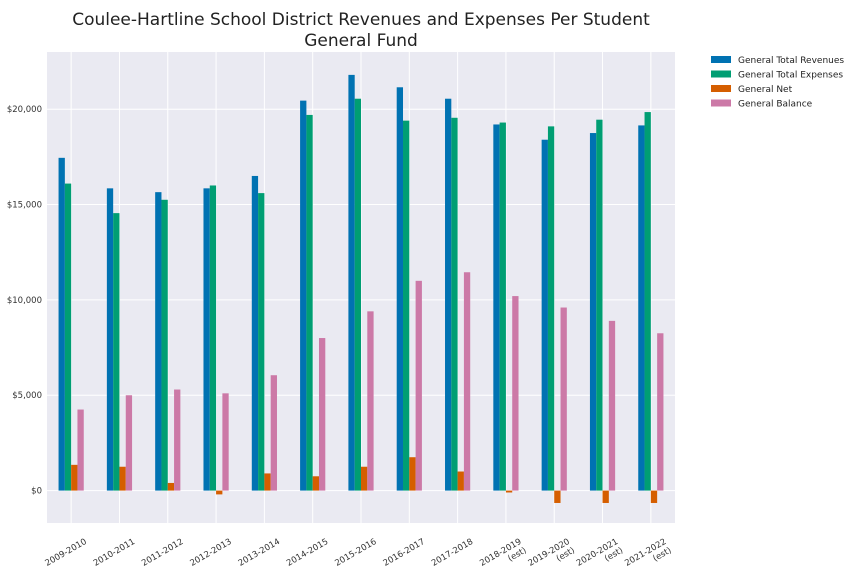 This screenshot has height=576, width=864. I want to click on x-tick-label-line: 2015-2016, so click(355, 553).